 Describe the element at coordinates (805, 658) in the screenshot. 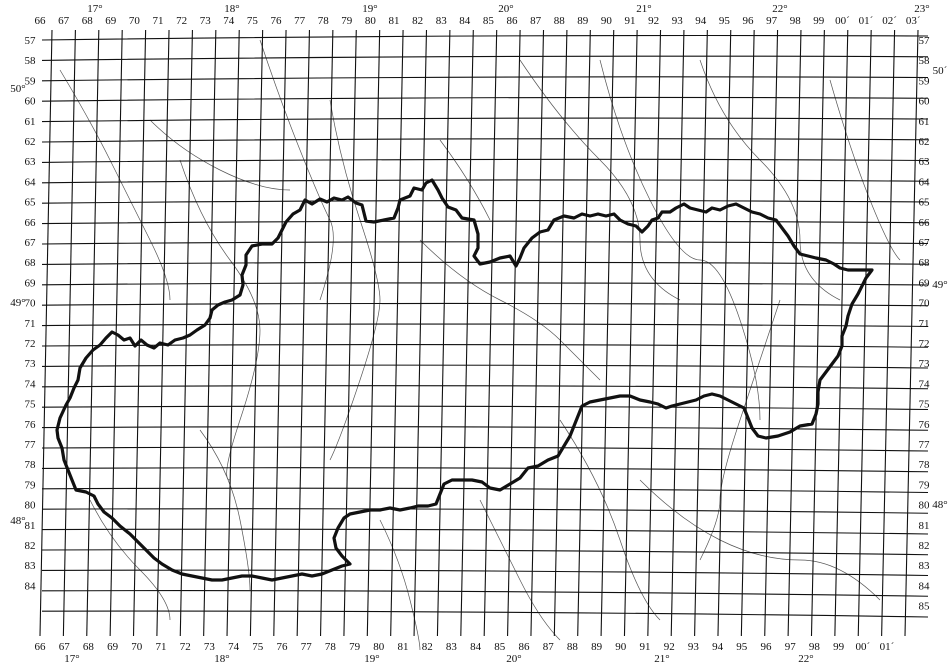

I see `longitude-label-bottom: 22°` at that location.